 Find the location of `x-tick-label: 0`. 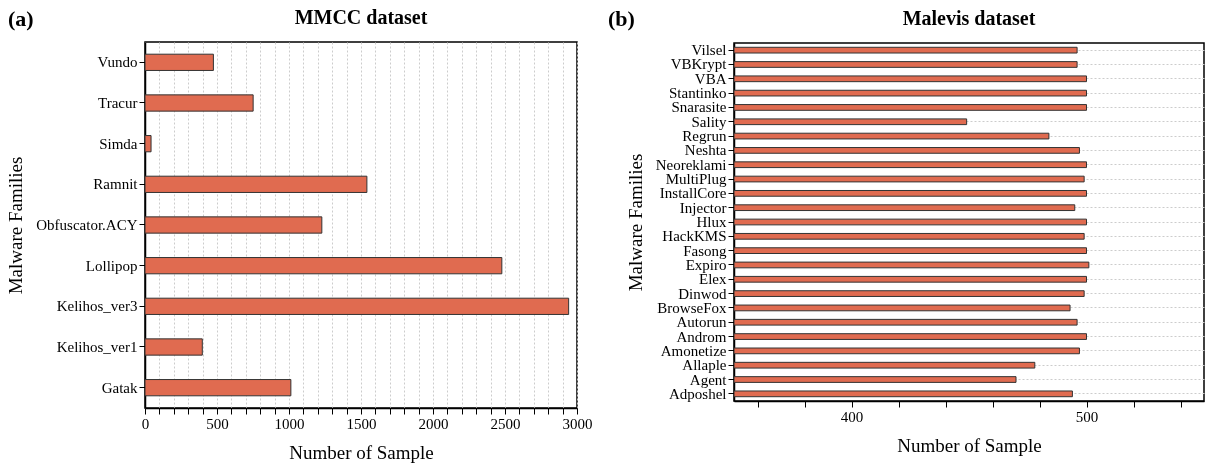

x-tick-label: 0 is located at coordinates (145, 423).